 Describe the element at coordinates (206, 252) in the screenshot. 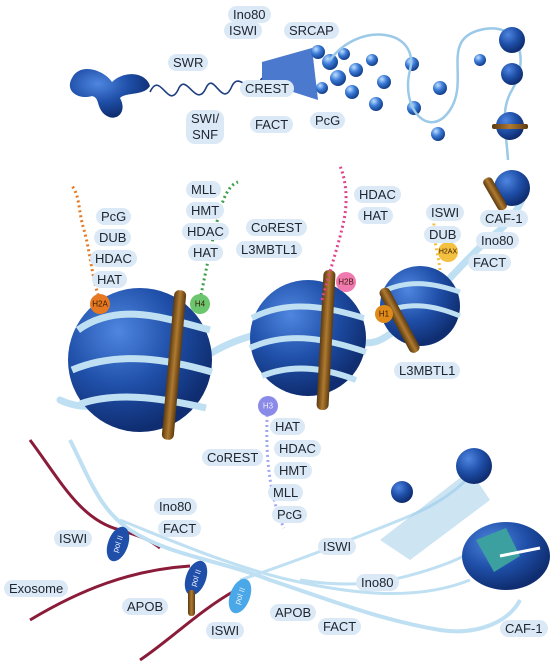

I see `h4-label-3: HAT` at that location.